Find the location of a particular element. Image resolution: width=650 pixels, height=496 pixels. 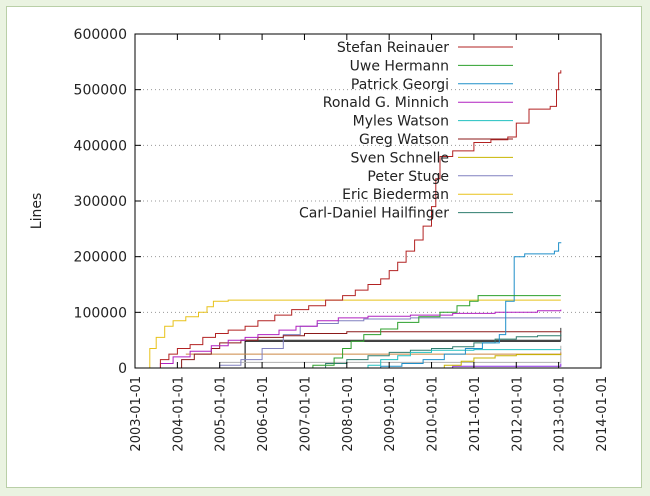

y-tick-label: 100000 is located at coordinates (100, 313).